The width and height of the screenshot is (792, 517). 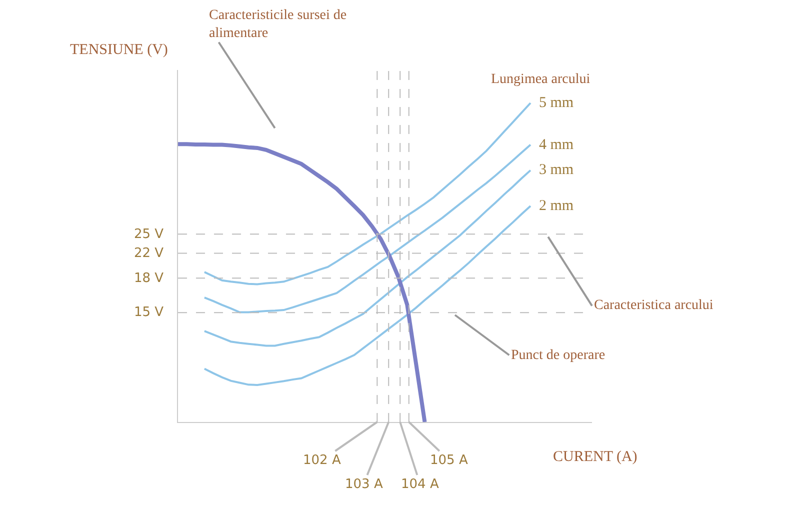 What do you see at coordinates (595, 457) in the screenshot?
I see `x-axis-title: CURENT (A)` at bounding box center [595, 457].